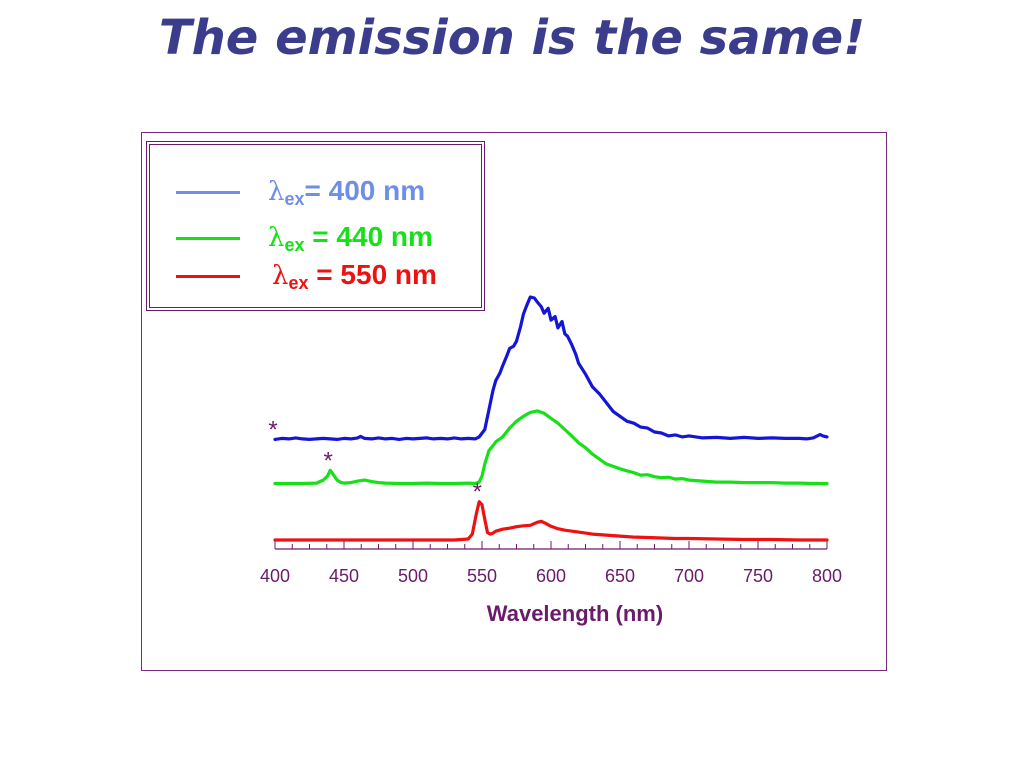 The height and width of the screenshot is (768, 1024). What do you see at coordinates (620, 576) in the screenshot?
I see `x-tick-label: 650` at bounding box center [620, 576].